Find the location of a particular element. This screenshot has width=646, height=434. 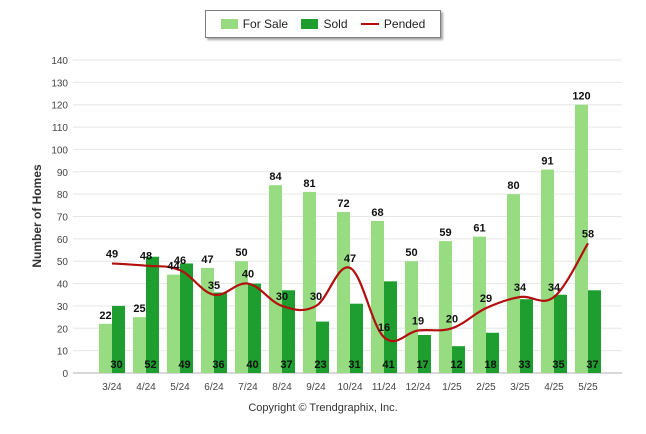

data-label-sold: 17 is located at coordinates (422, 365).